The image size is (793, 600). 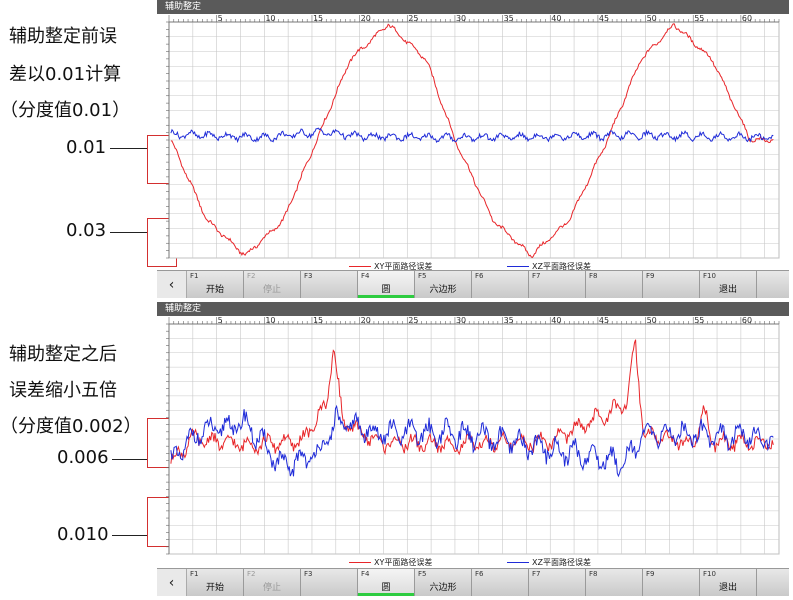 I want to click on softkey-number: F7, so click(x=536, y=276).